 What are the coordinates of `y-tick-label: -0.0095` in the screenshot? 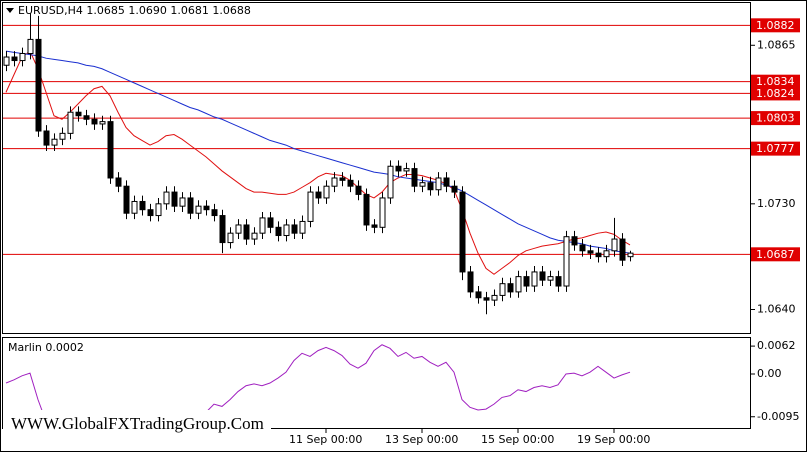 It's located at (778, 416).